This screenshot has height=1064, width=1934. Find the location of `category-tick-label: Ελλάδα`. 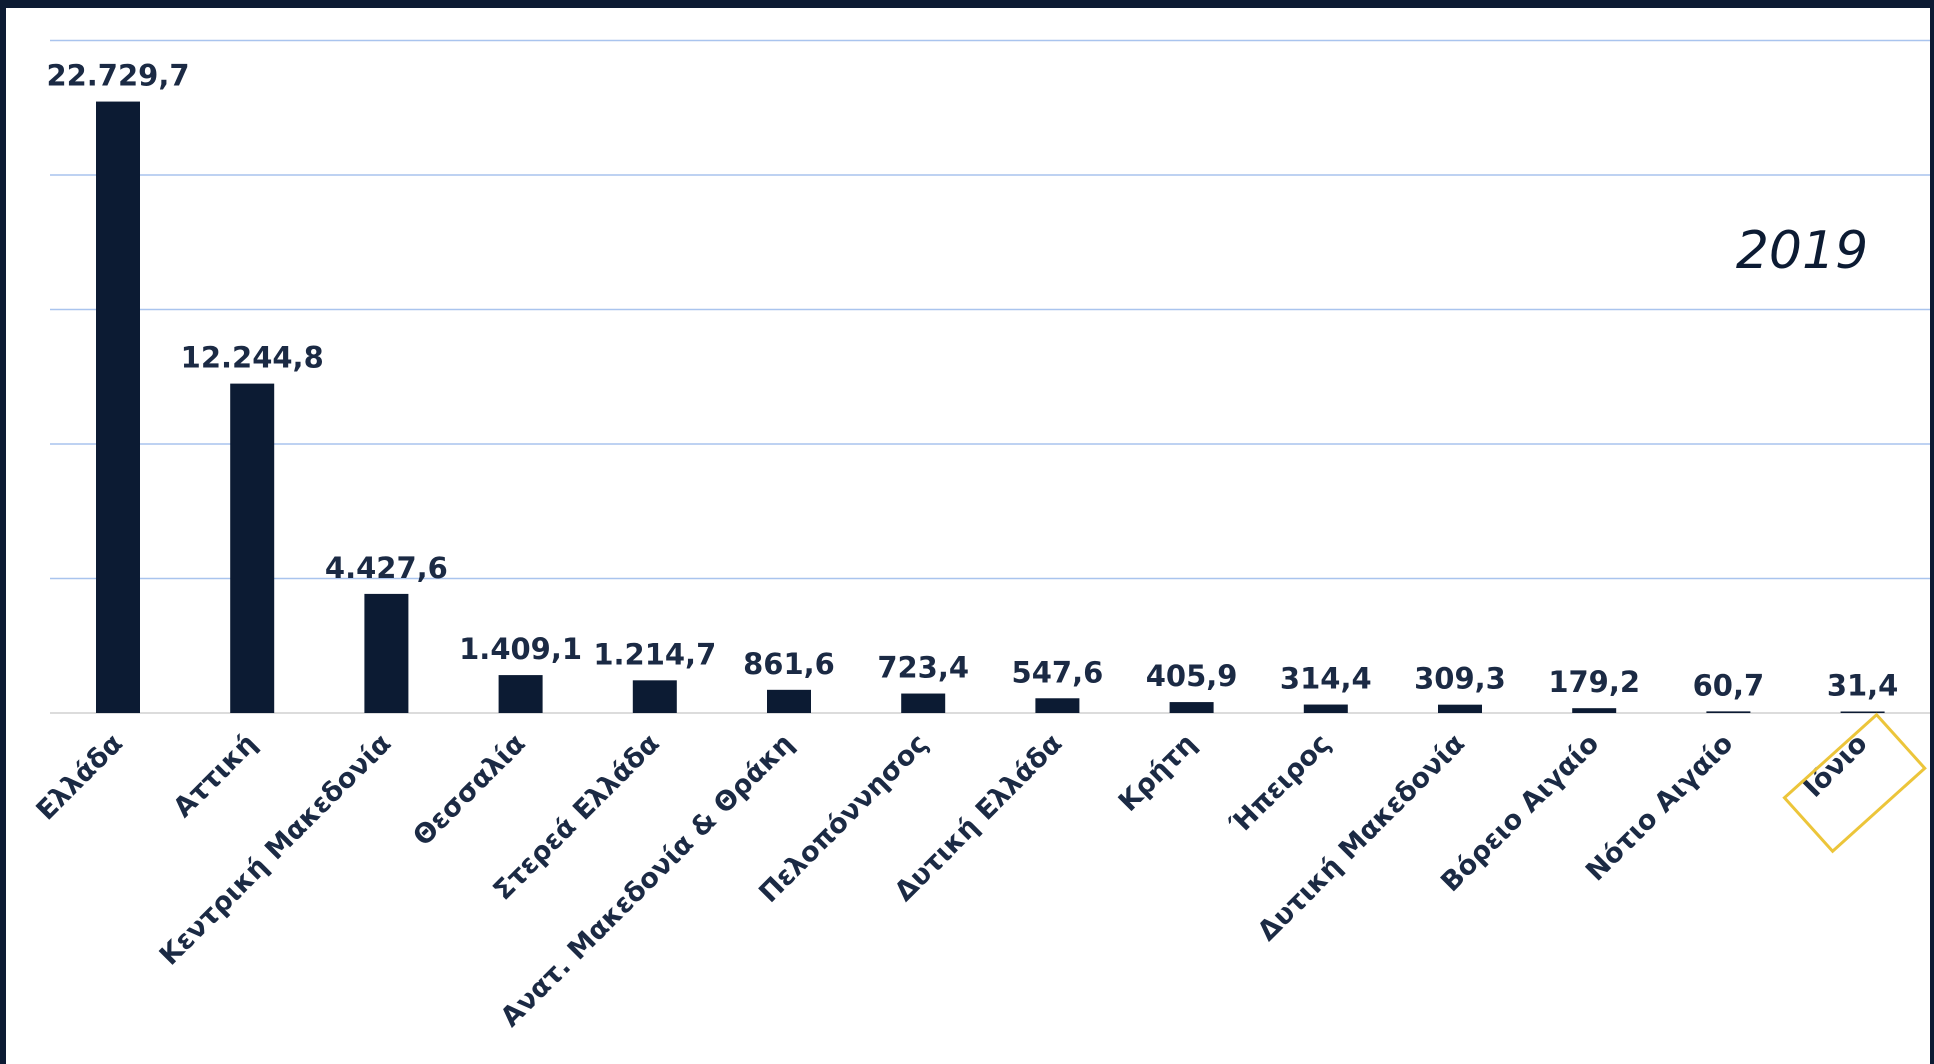

category-tick-label: Ελλάδα is located at coordinates (79, 777).